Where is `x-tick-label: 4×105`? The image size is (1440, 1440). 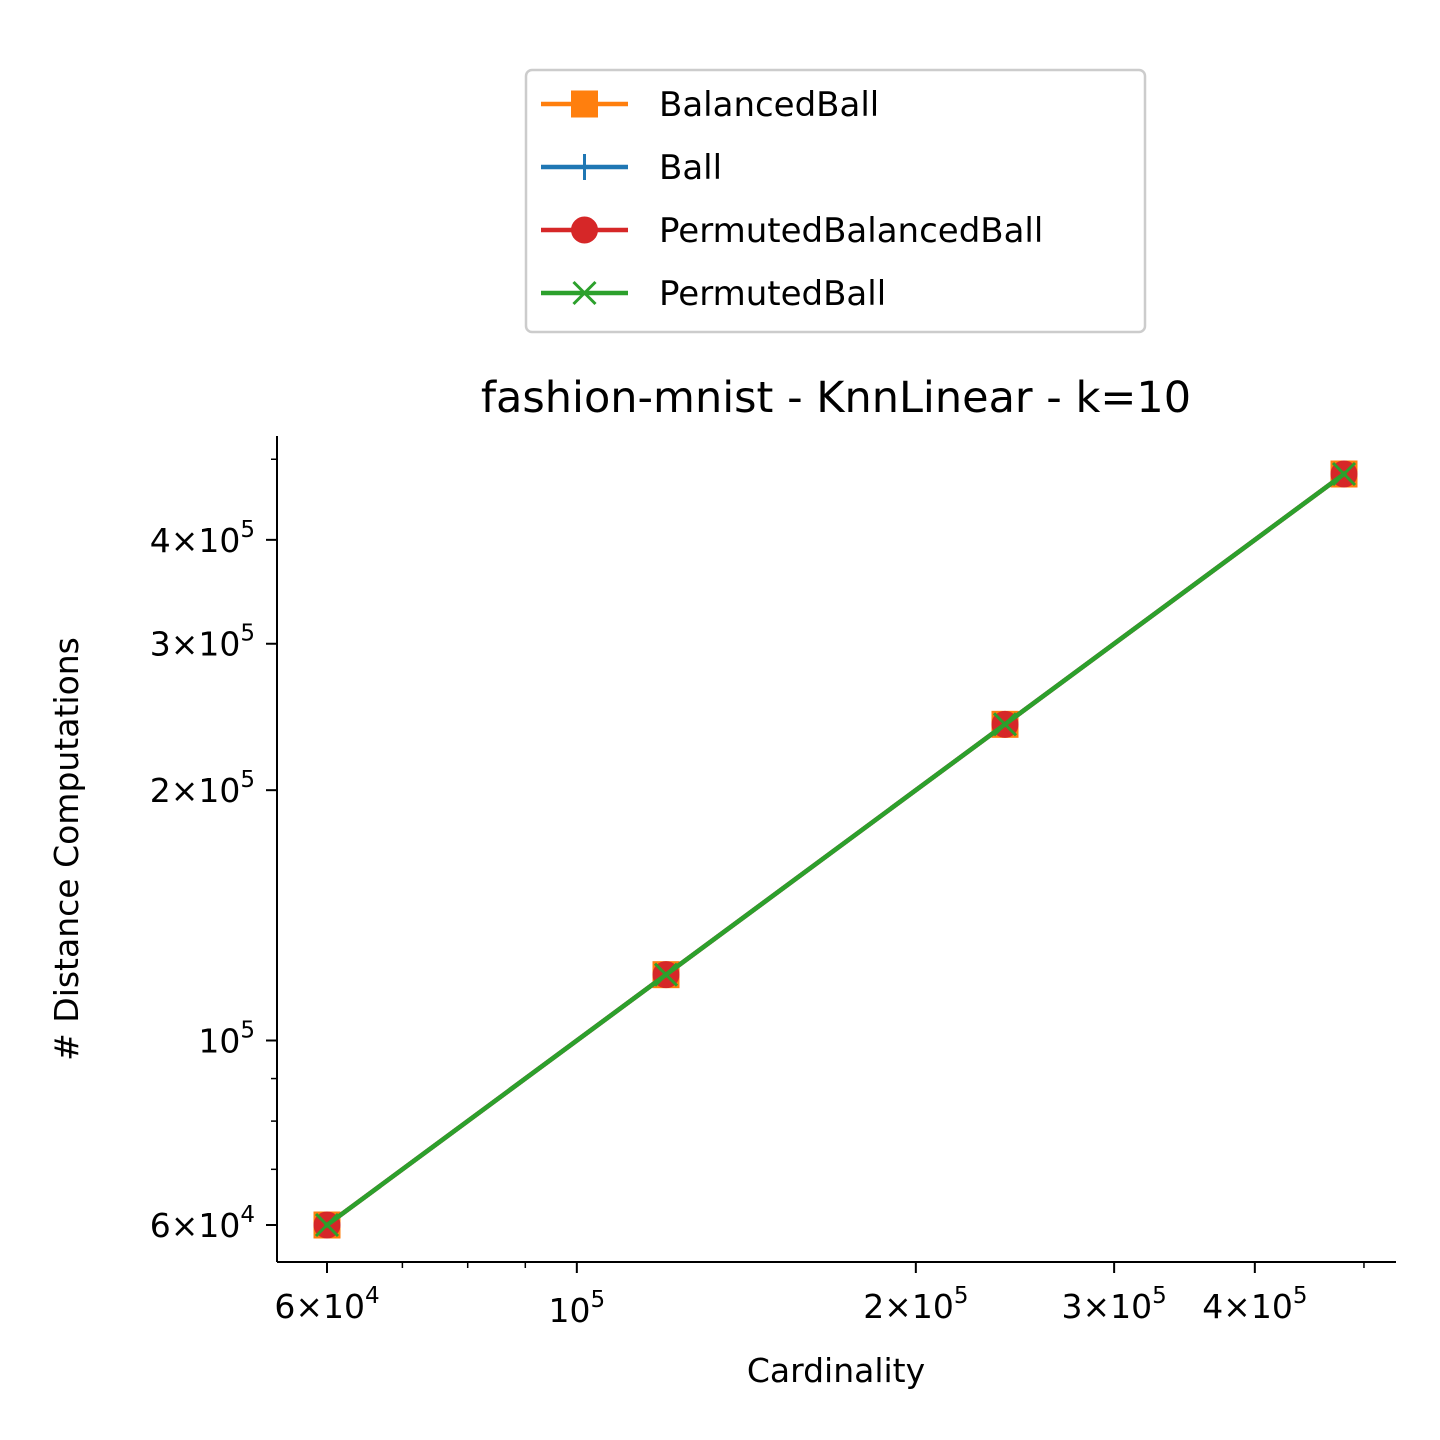
x-tick-label: 4×105 is located at coordinates (1254, 1304).